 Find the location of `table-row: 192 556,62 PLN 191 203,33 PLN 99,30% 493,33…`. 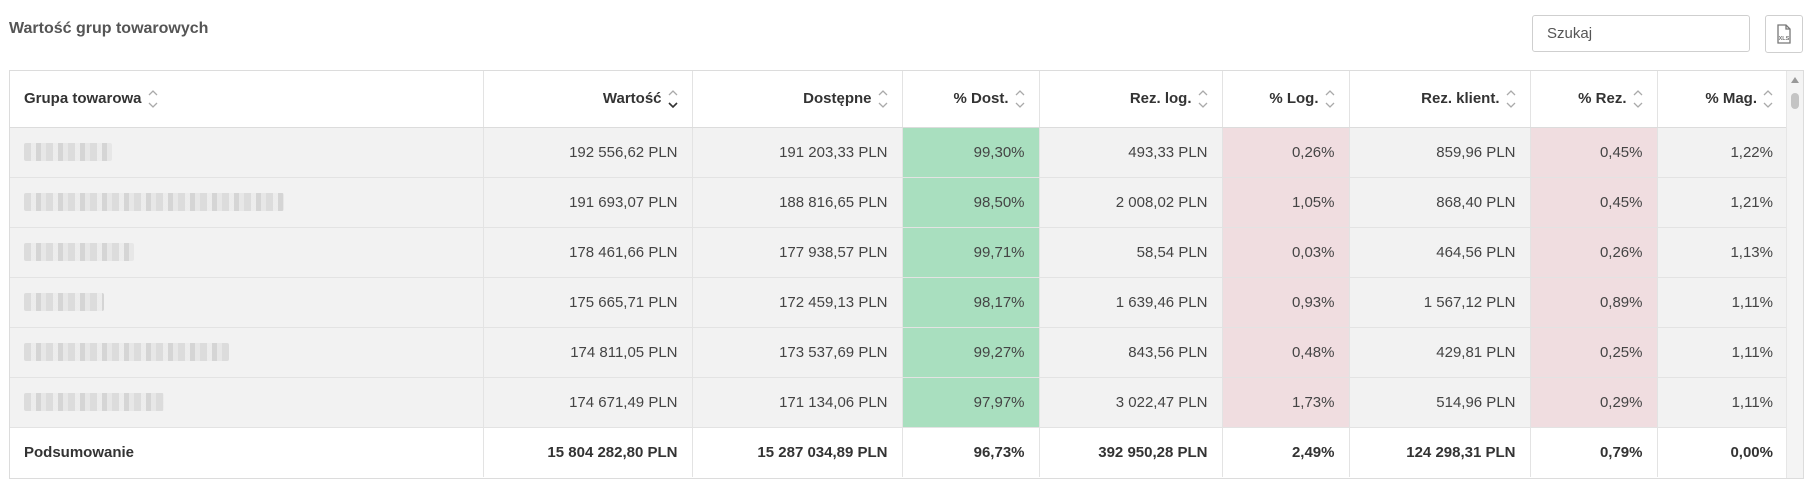

table-row: 192 556,62 PLN 191 203,33 PLN 99,30% 493,33… is located at coordinates (898, 152).